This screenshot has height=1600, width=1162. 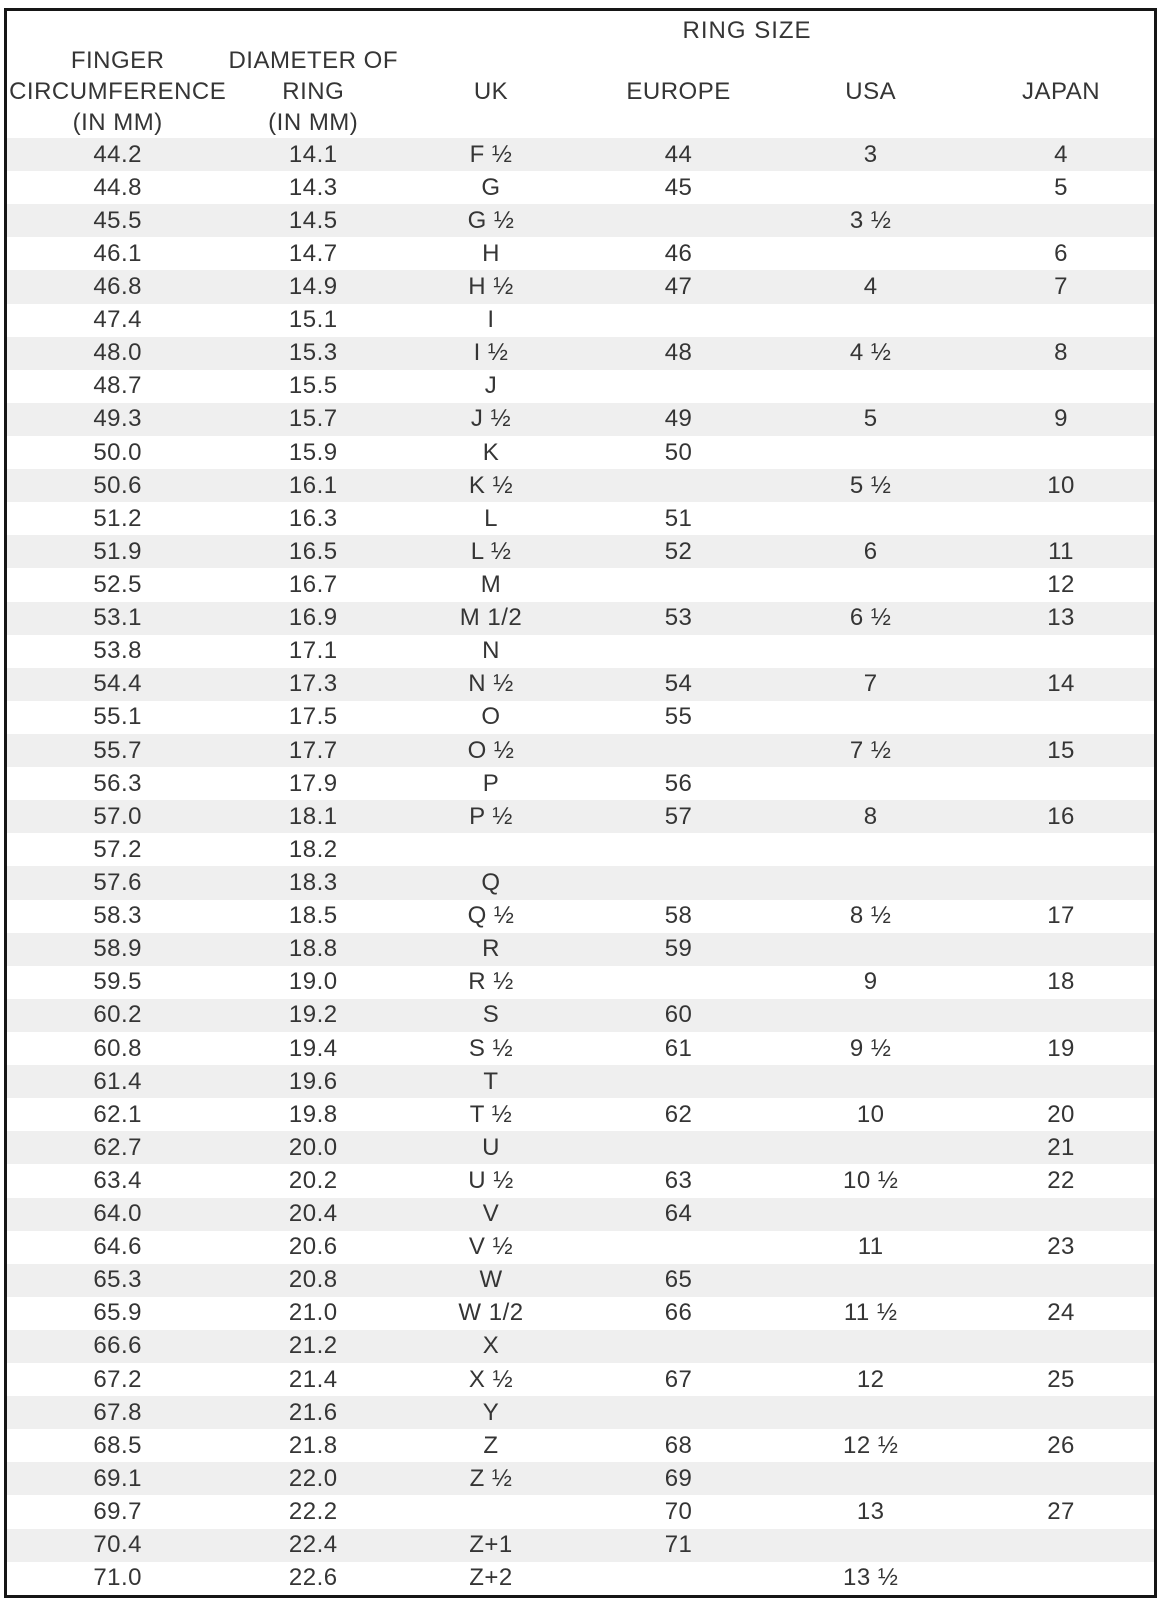 I want to click on cell-diameter: 22.0, so click(x=313, y=1478).